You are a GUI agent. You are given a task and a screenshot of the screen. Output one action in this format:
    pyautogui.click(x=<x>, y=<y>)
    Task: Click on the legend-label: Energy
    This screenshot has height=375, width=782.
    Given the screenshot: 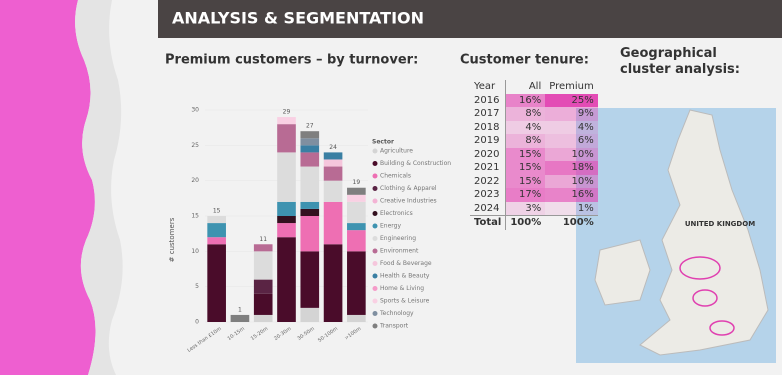 What is the action you would take?
    pyautogui.click(x=390, y=226)
    